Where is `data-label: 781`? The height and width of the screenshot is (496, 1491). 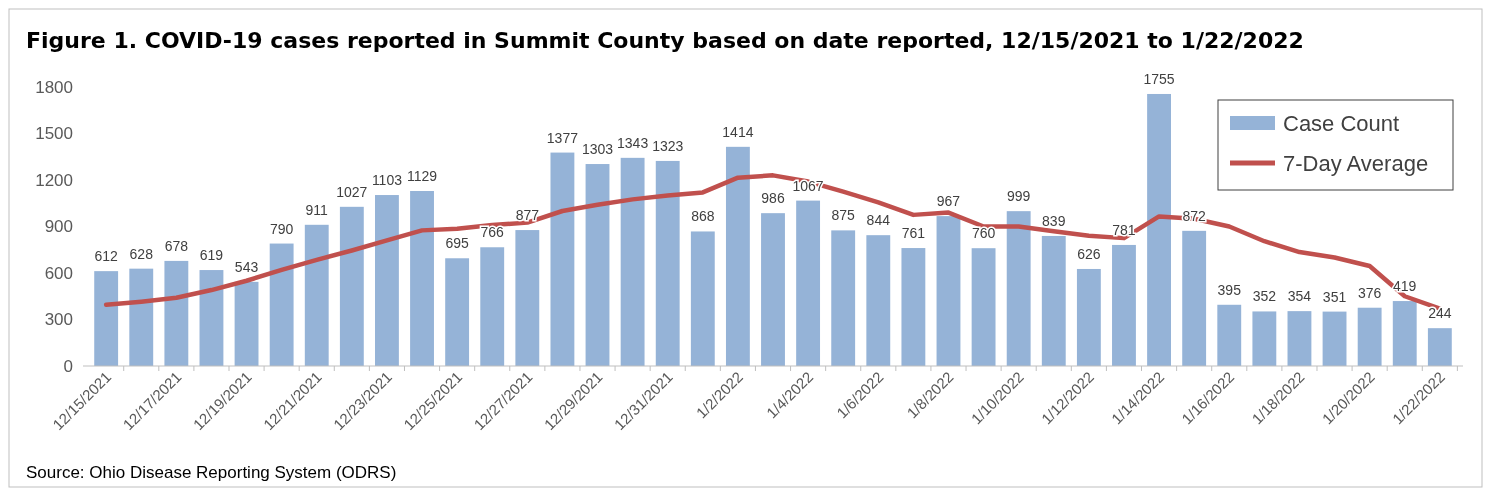
data-label: 781 is located at coordinates (1124, 229).